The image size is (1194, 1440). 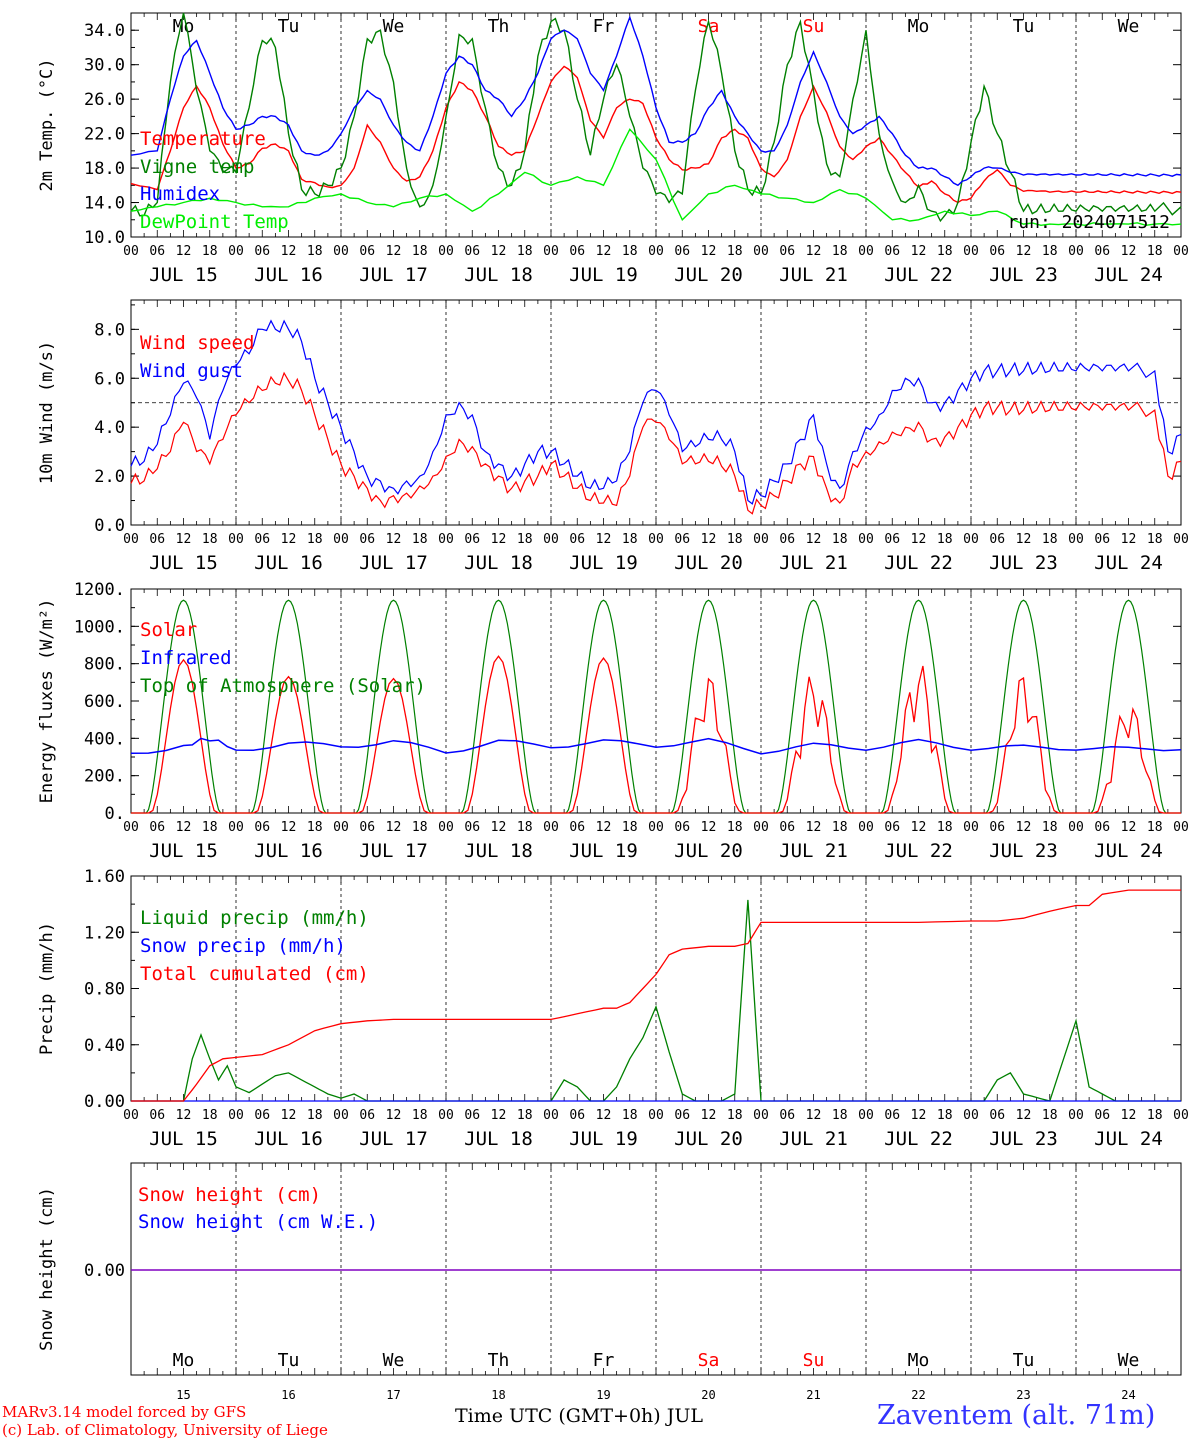 I want to click on series-total-cumulated-cm-, so click(x=656, y=995).